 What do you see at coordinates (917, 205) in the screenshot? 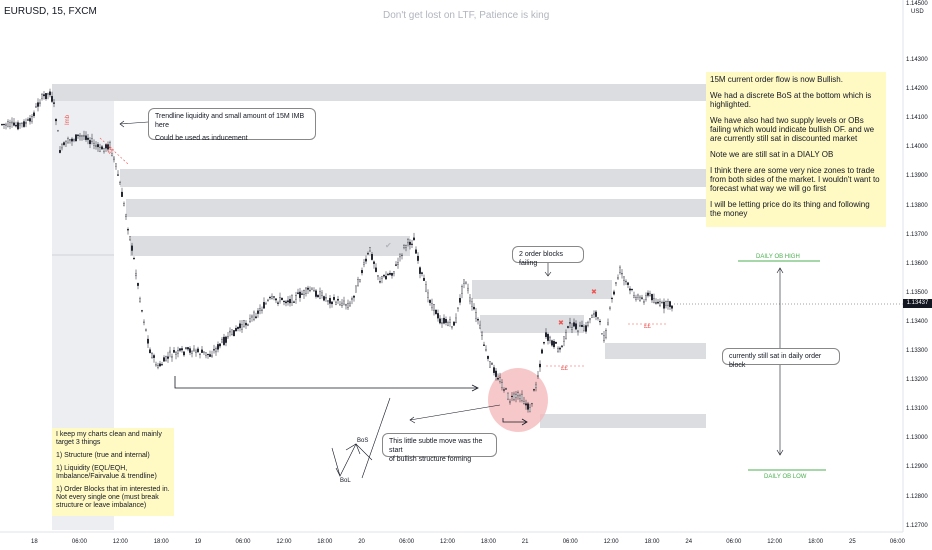
I see `price-tick-label: 1.13800` at bounding box center [917, 205].